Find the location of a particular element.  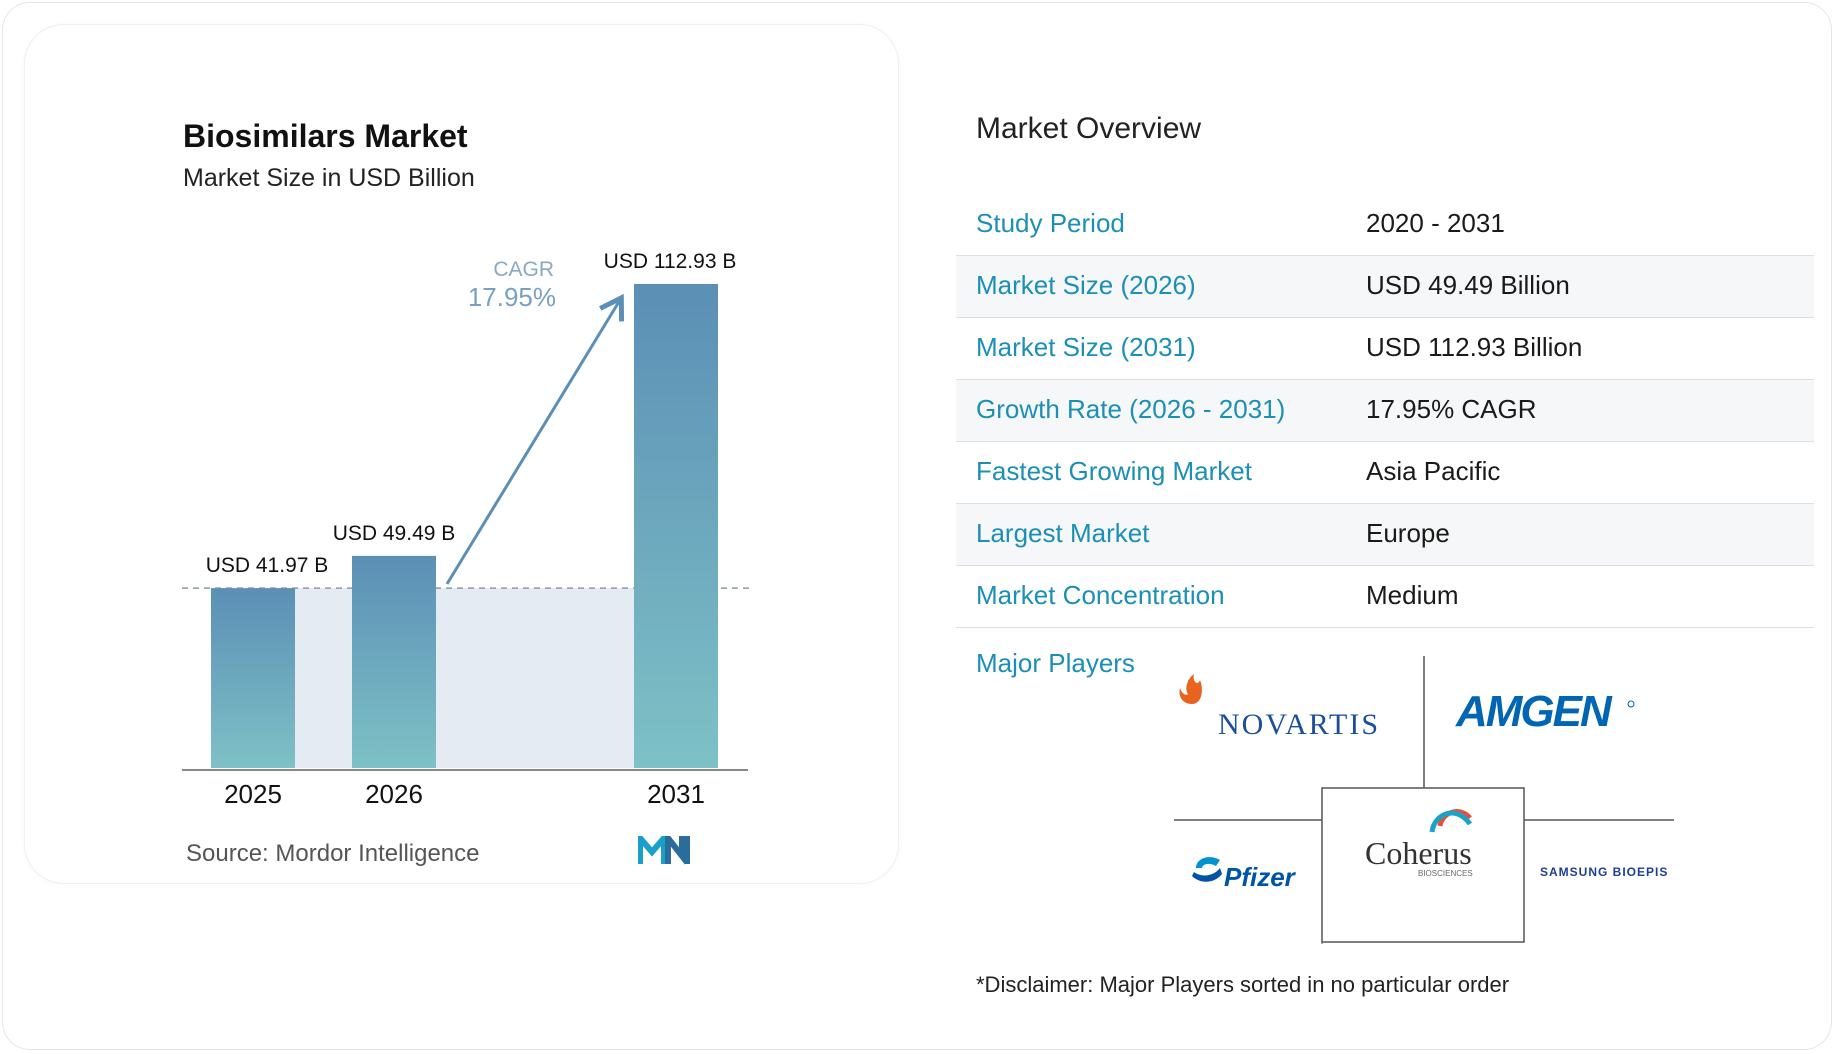

overview-row: Study Period 2020 - 2031 is located at coordinates (1385, 225).